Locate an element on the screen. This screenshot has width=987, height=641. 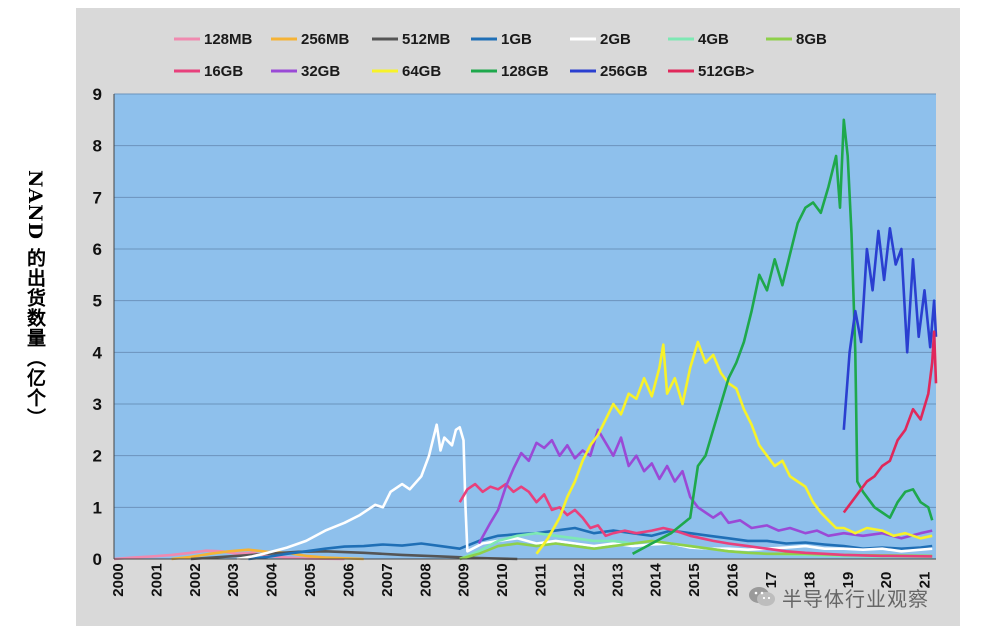
legend-item-4GB: 4GB is located at coordinates (698, 39).